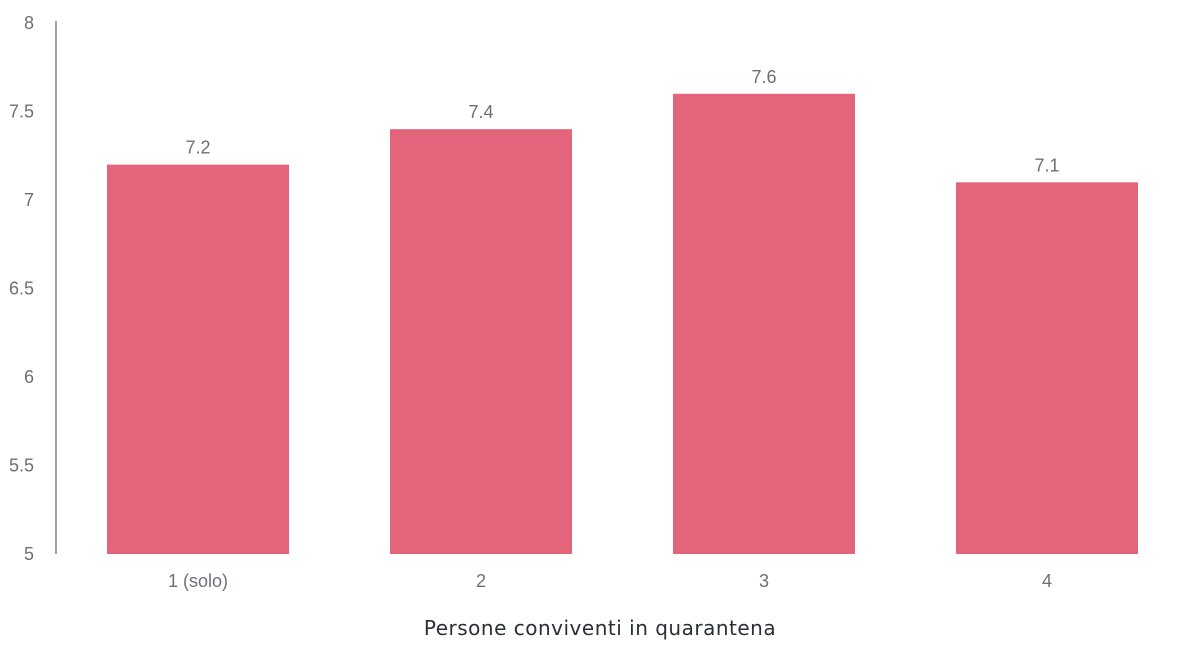  Describe the element at coordinates (21, 112) in the screenshot. I see `y-tick-label: 7.5` at that location.